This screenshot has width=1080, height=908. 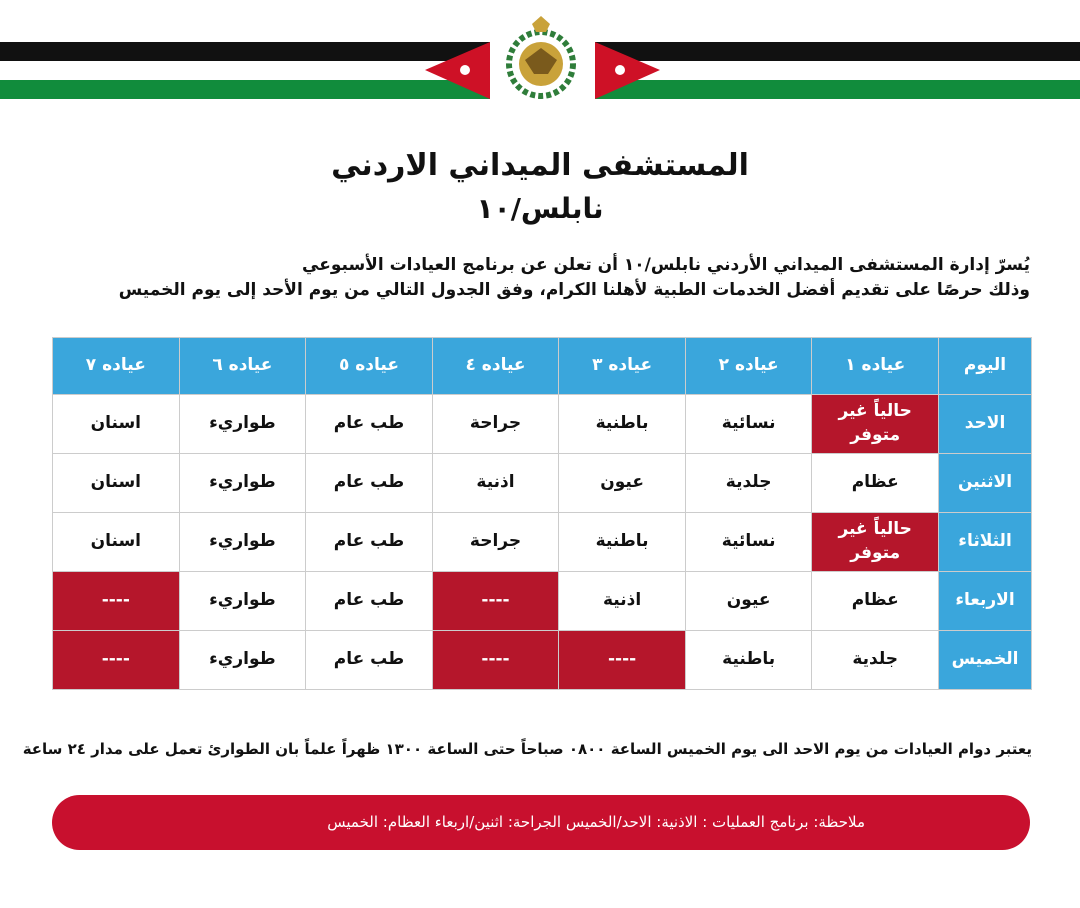 What do you see at coordinates (495, 366) in the screenshot?
I see `header-cell: عياده ٤` at bounding box center [495, 366].